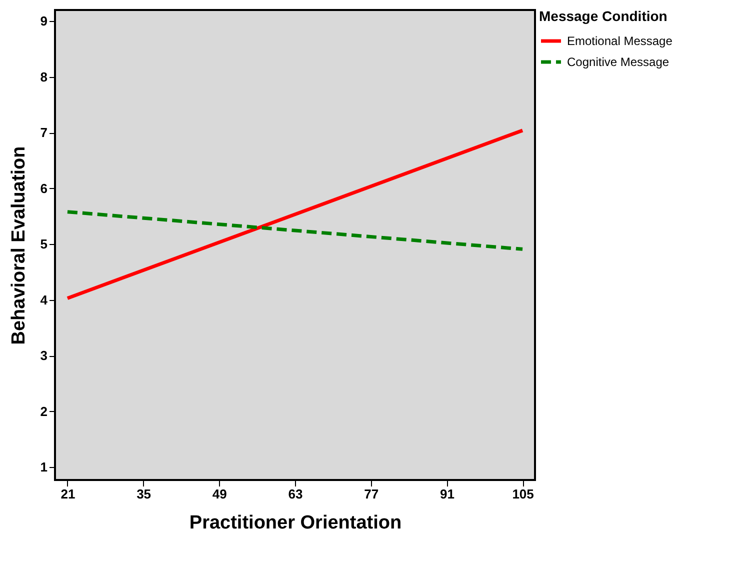 The width and height of the screenshot is (753, 570). I want to click on x-tick-label: 105, so click(523, 494).